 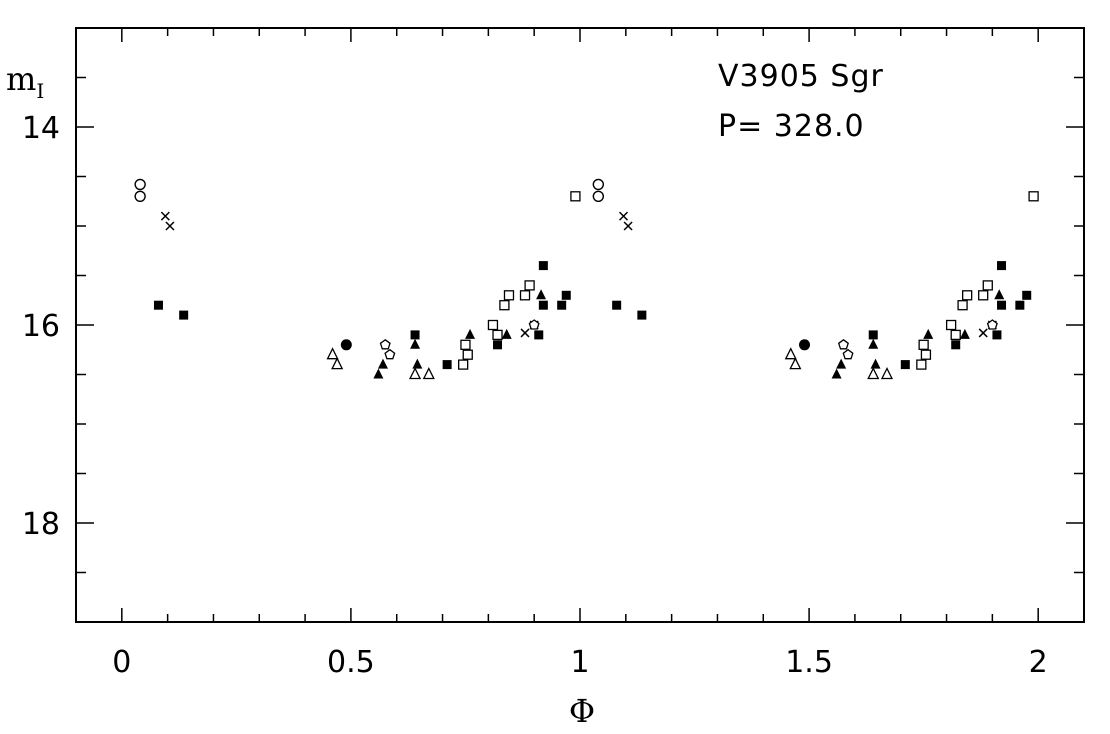 I want to click on y-tick-label: 16, so click(x=41, y=326).